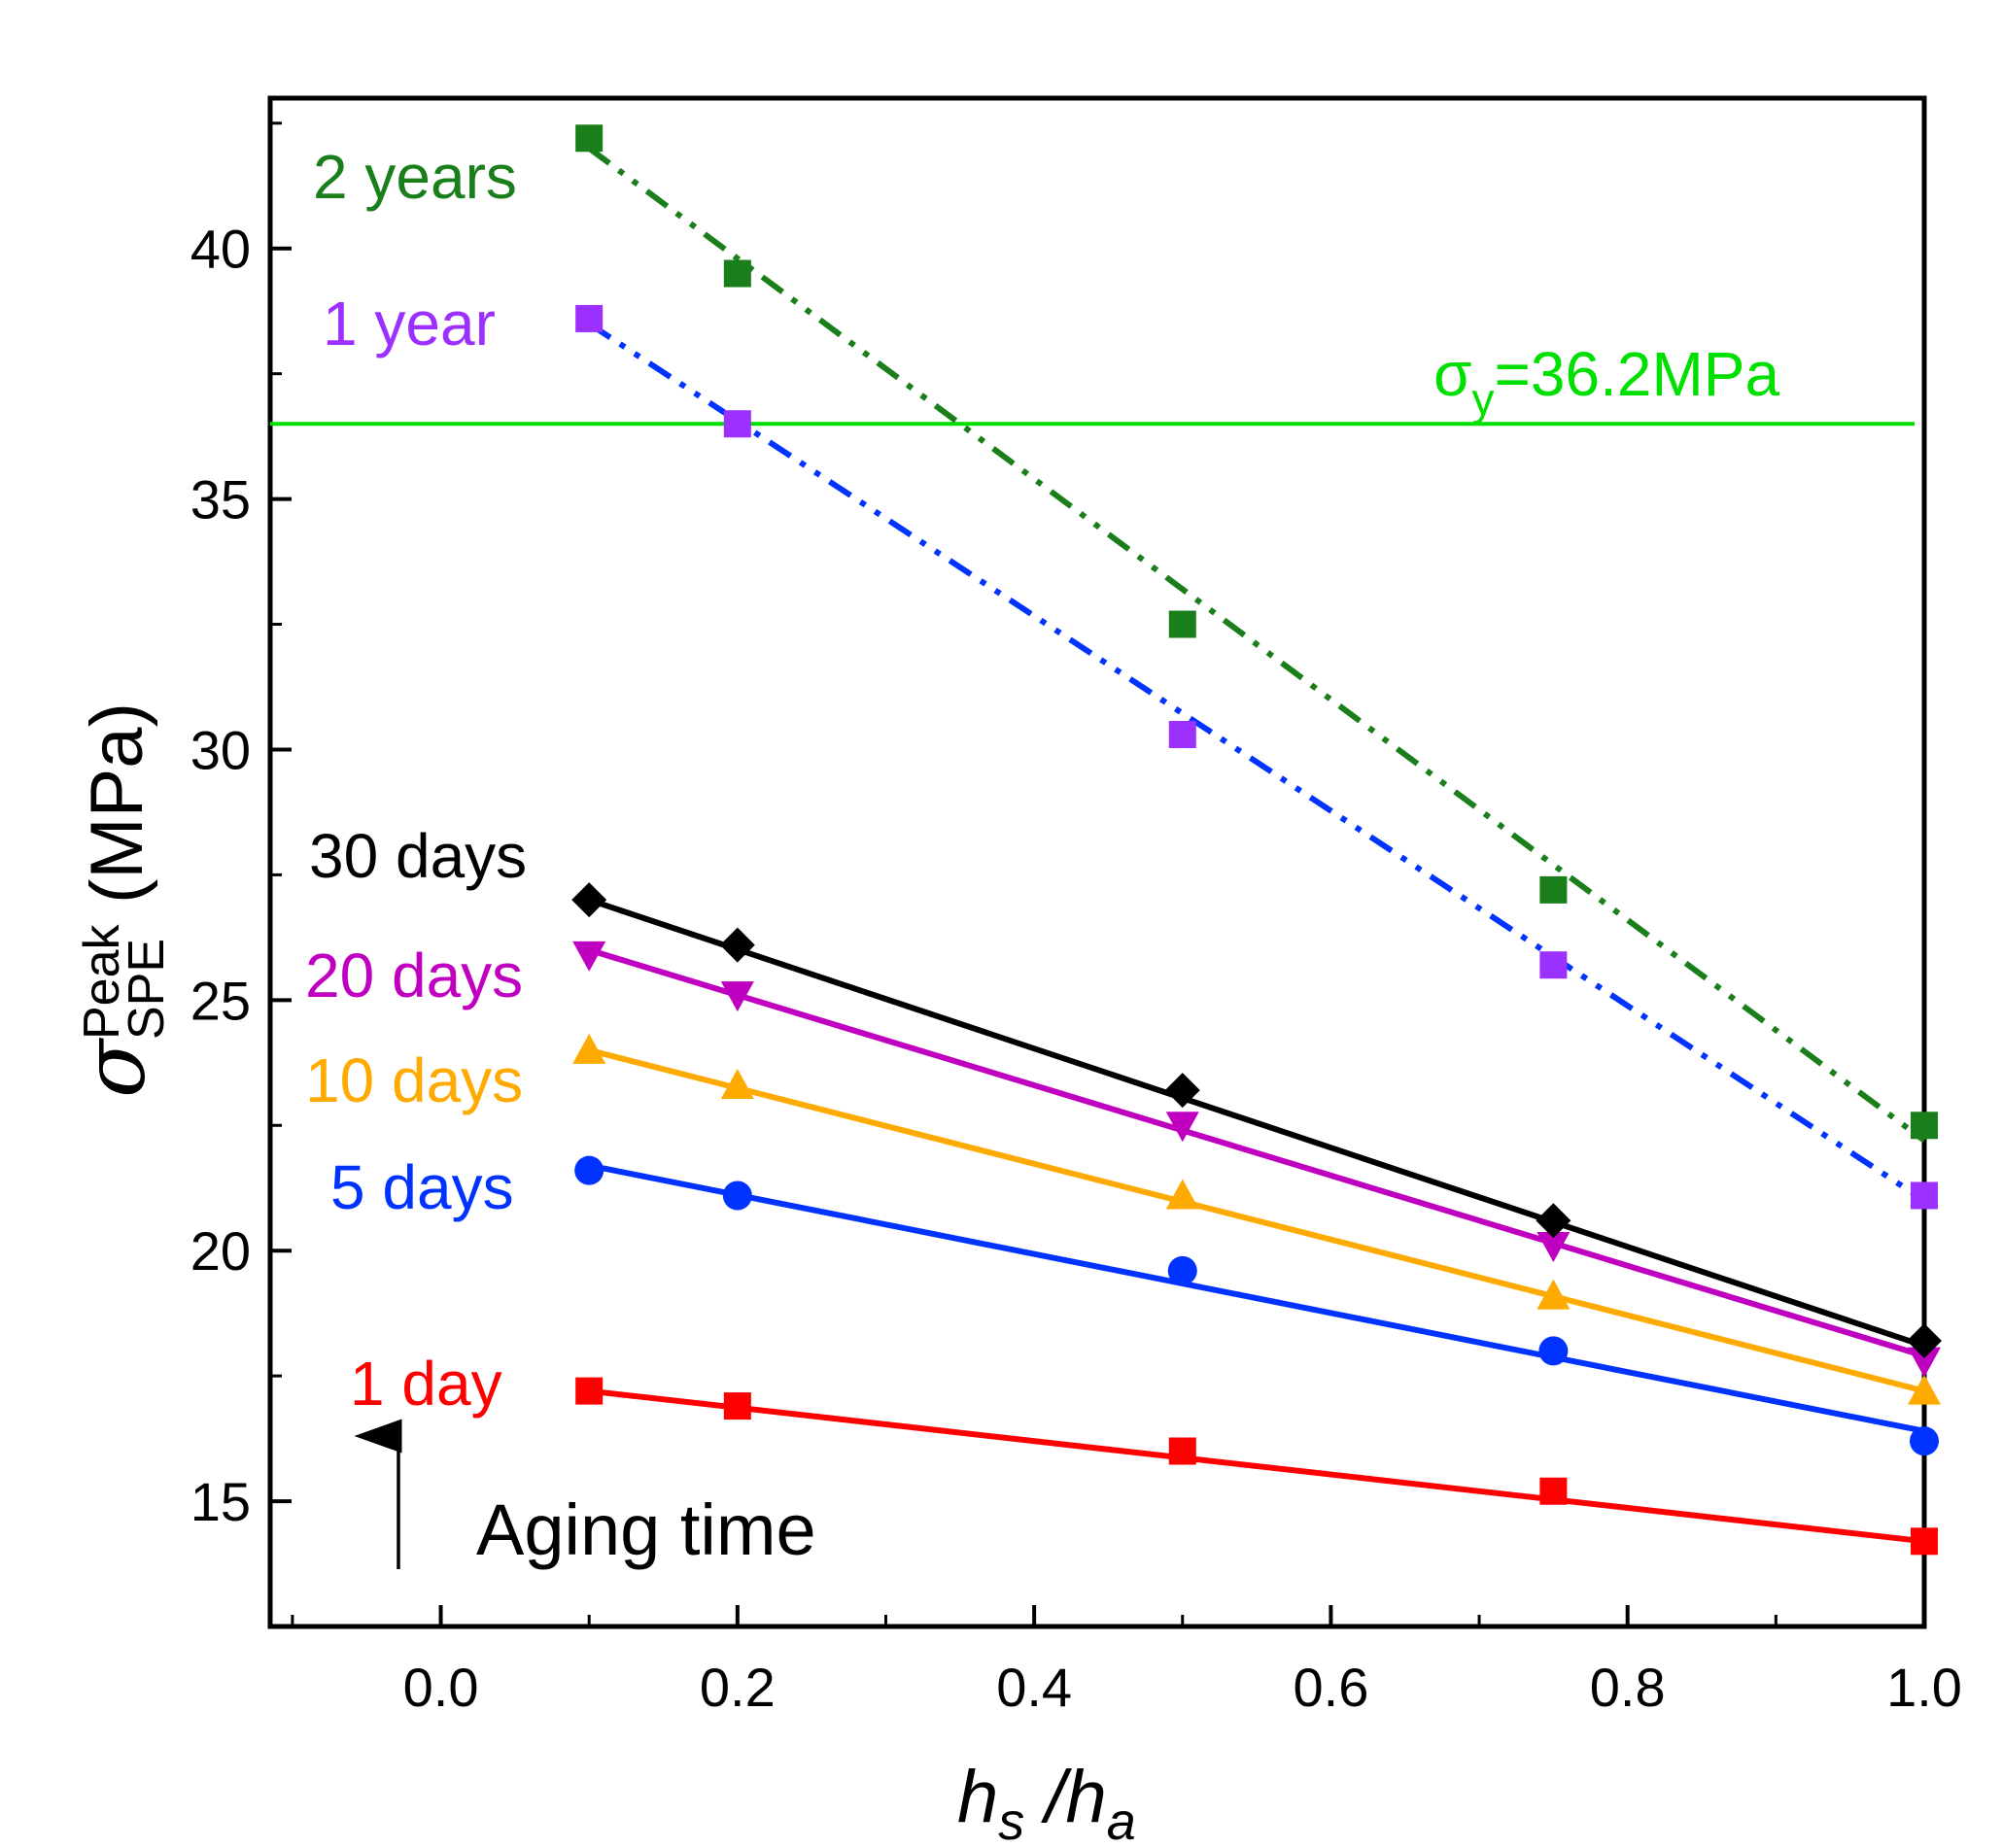 The height and width of the screenshot is (1848, 2002). Describe the element at coordinates (117, 803) in the screenshot. I see `y-label-unit: (MPa)` at that location.